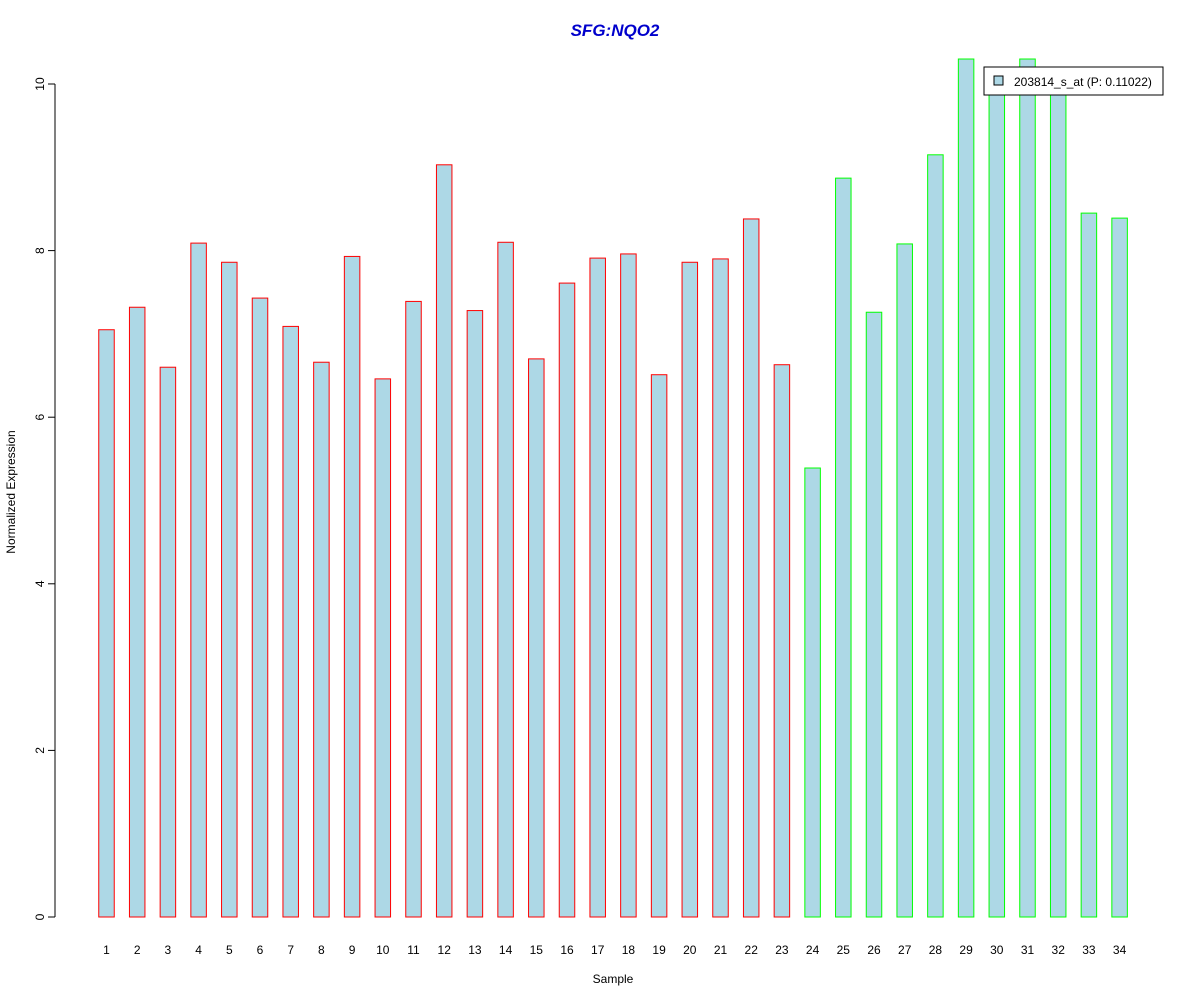 The width and height of the screenshot is (1200, 1000). Describe the element at coordinates (998, 80) in the screenshot. I see `legend-swatch` at that location.